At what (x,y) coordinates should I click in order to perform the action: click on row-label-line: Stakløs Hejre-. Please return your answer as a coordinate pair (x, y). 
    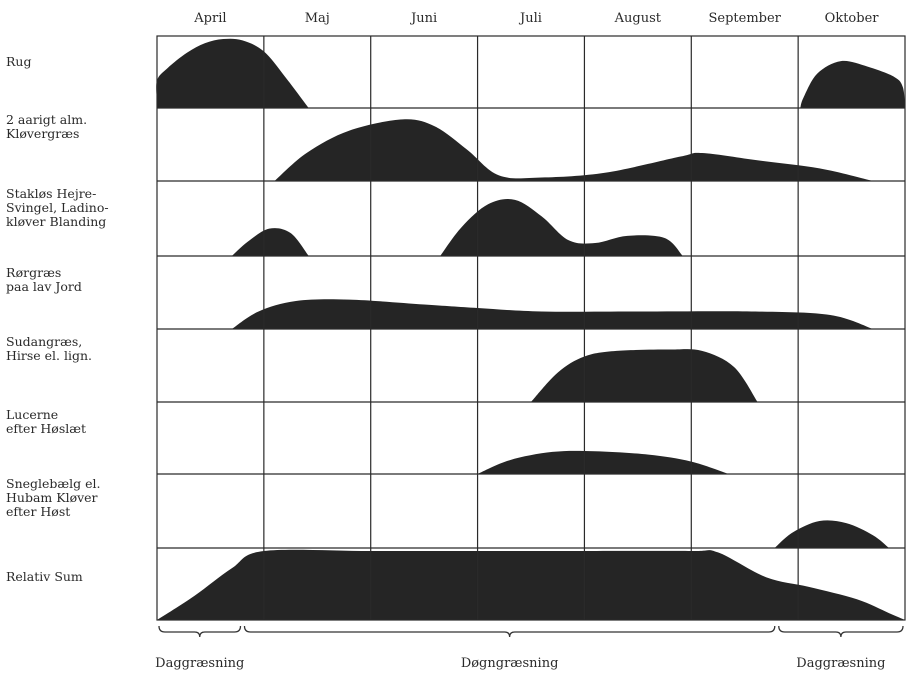
    Looking at the image, I should click on (51, 193).